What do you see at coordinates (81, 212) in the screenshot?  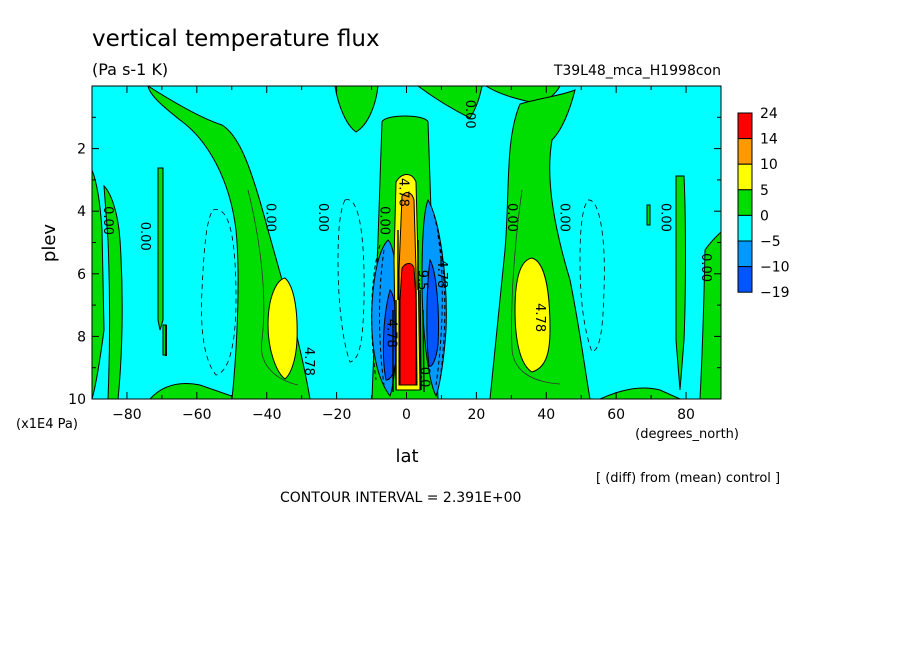 I see `y-tick-label: 4` at bounding box center [81, 212].